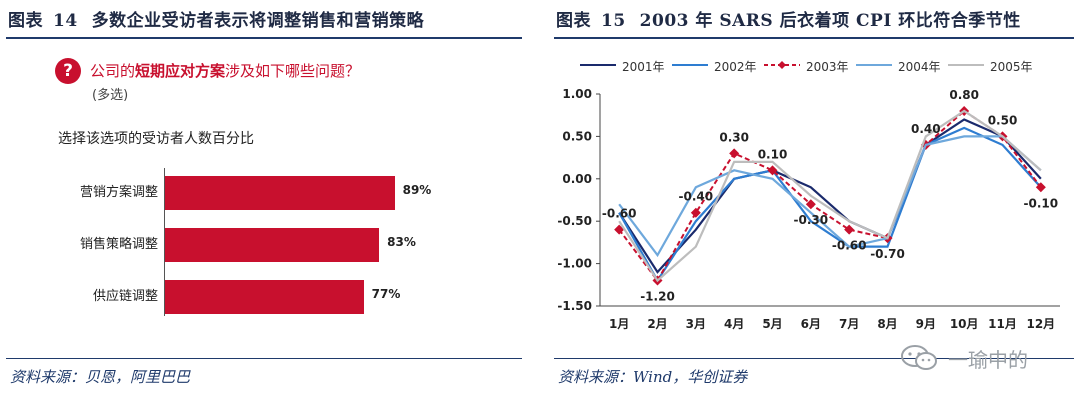 The image size is (1080, 404). Describe the element at coordinates (1041, 203) in the screenshot. I see `data-label: -0.10` at that location.